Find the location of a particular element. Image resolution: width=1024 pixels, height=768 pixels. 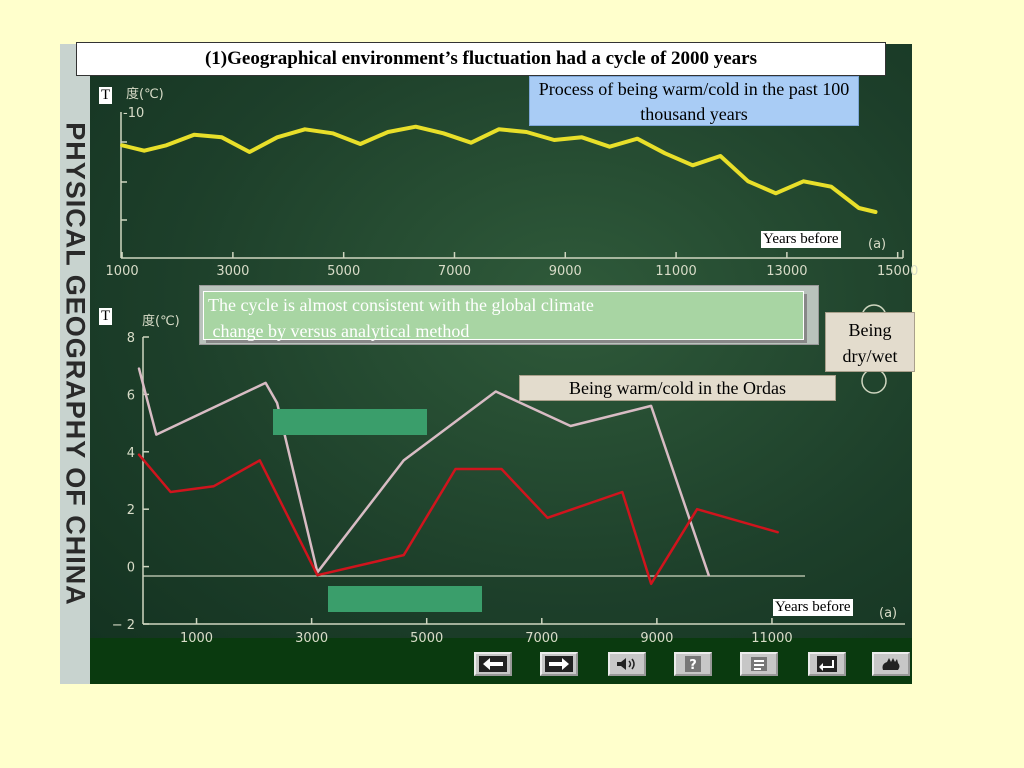

exit-icon is located at coordinates (891, 664).